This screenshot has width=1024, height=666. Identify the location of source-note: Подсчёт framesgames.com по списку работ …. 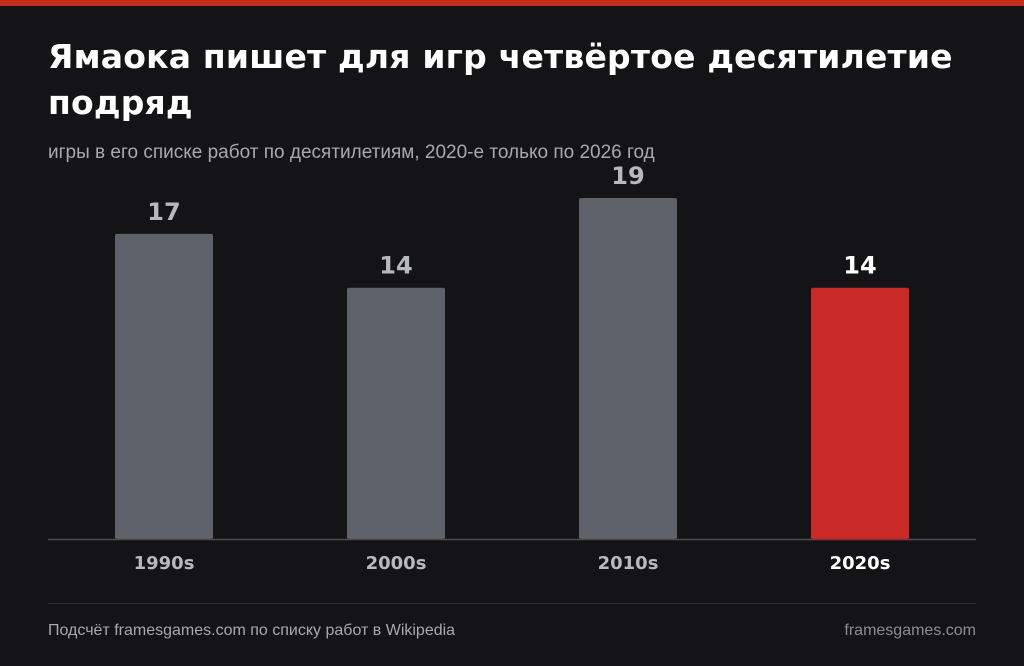
(252, 630).